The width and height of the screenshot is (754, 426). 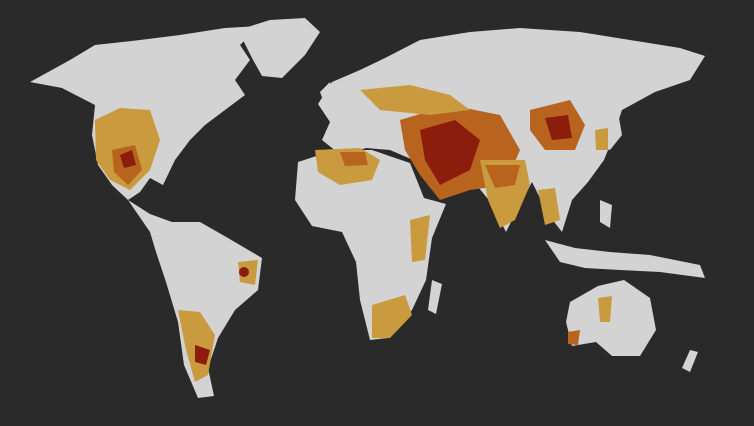 What do you see at coordinates (606, 214) in the screenshot?
I see `philippines` at bounding box center [606, 214].